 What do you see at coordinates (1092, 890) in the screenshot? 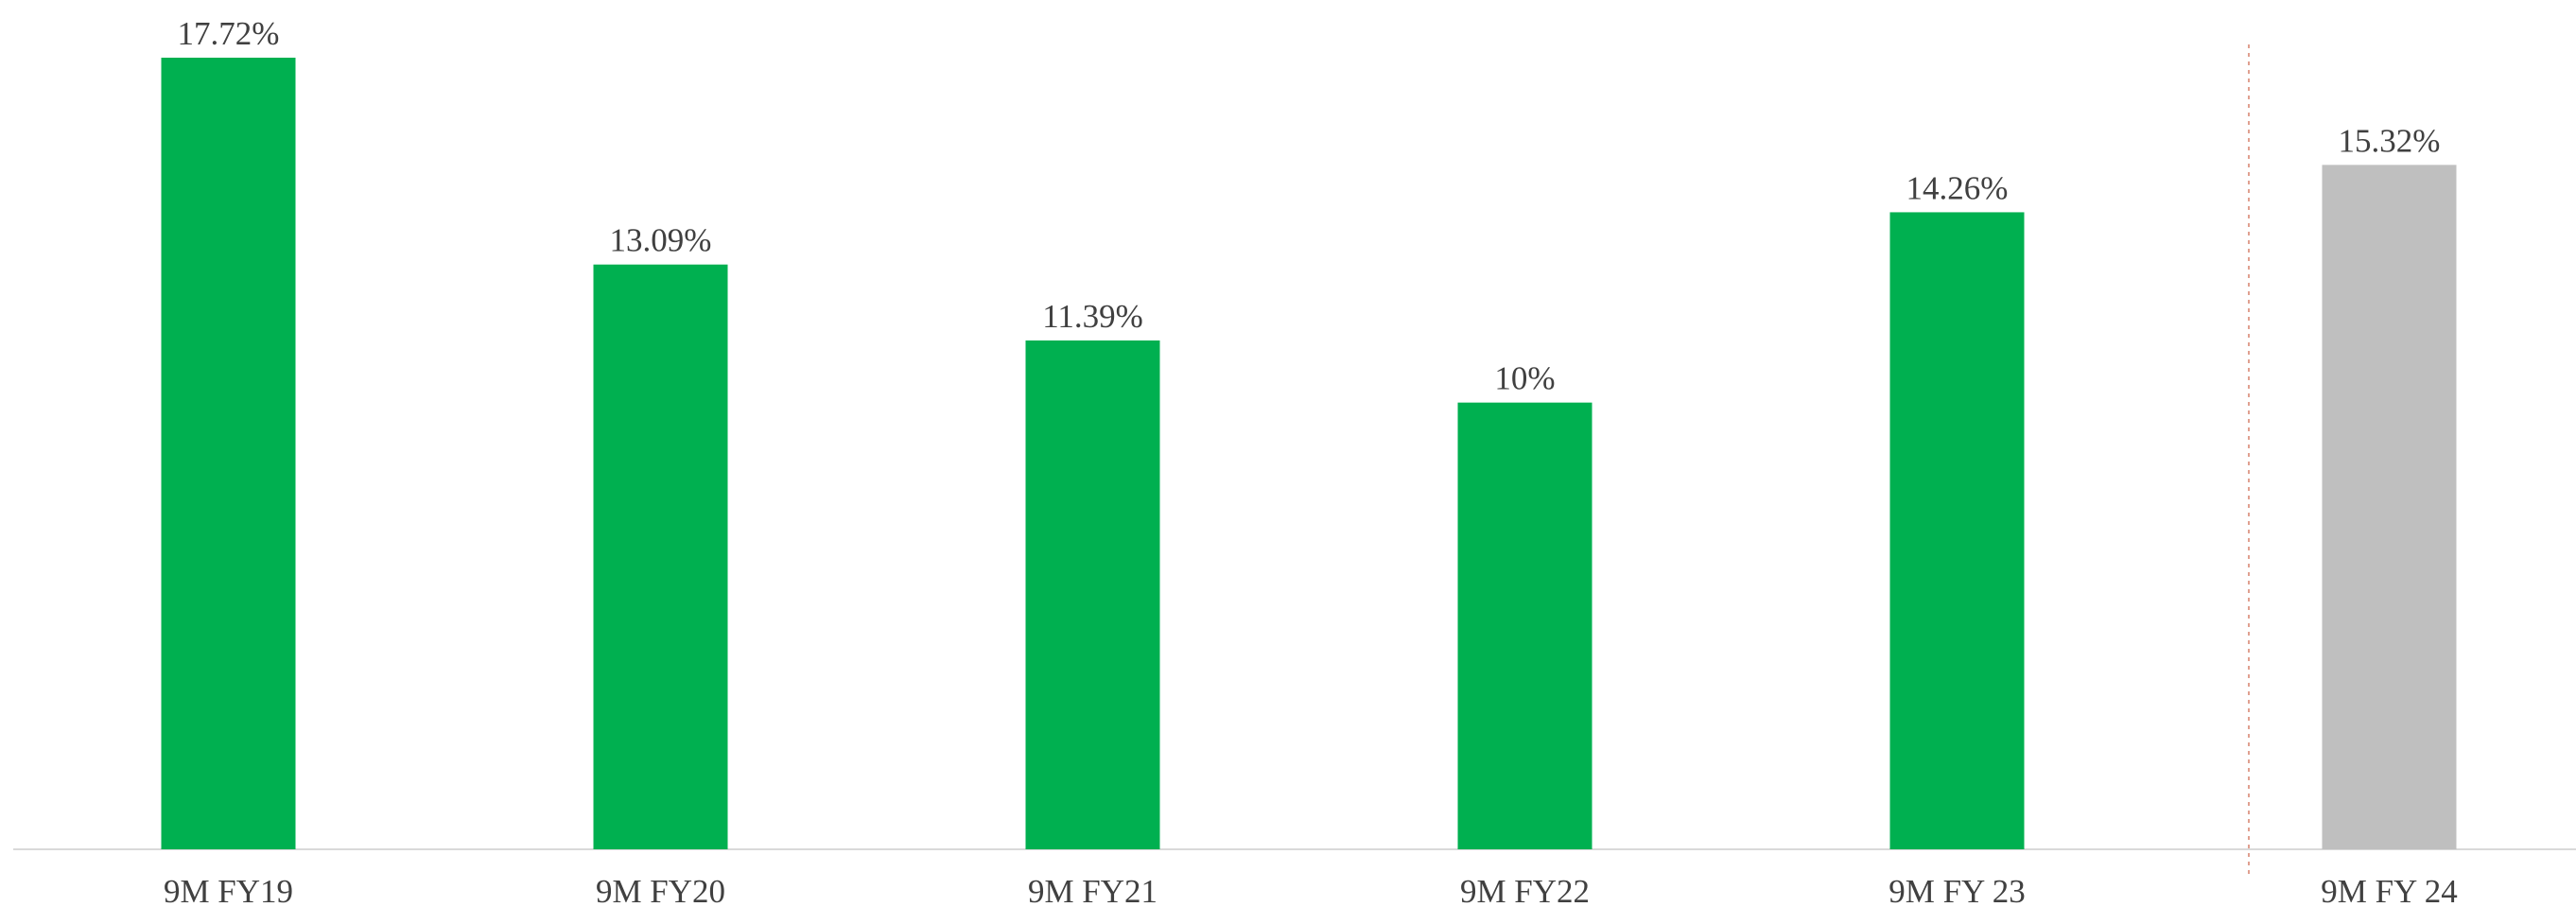
I see `x-tick-label: 9M FY21` at bounding box center [1092, 890].